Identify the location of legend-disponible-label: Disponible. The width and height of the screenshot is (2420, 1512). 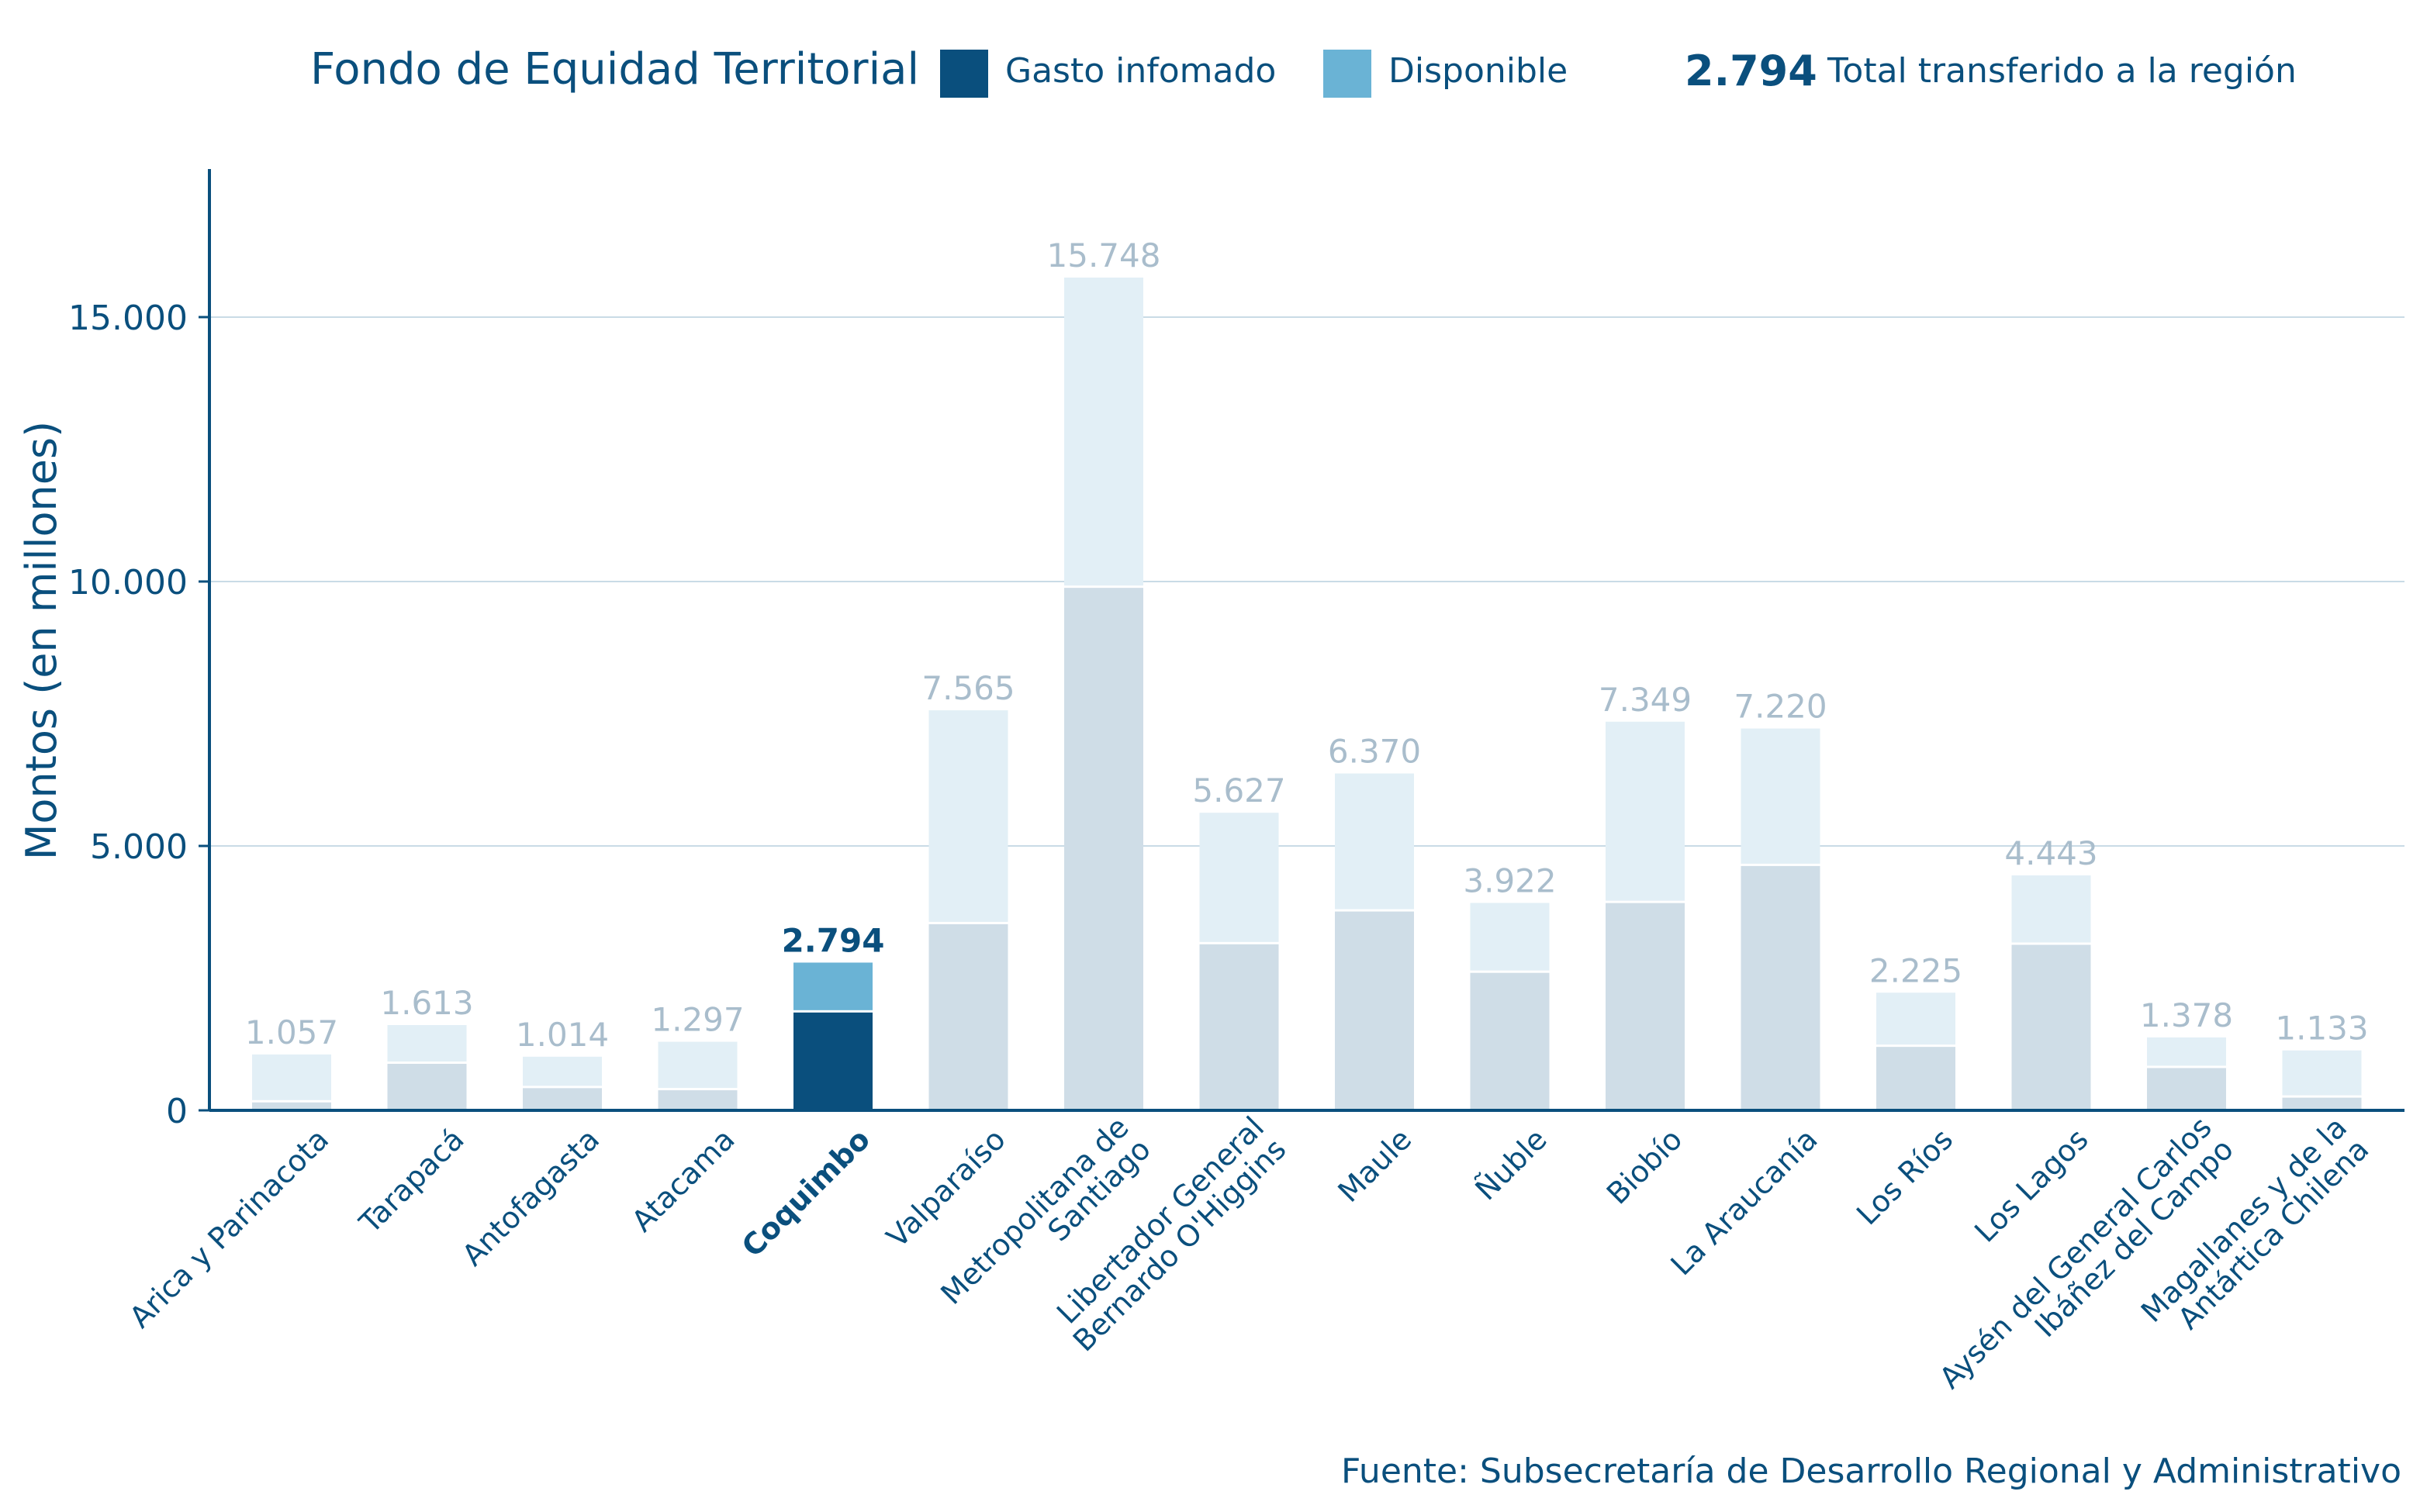
(1478, 71).